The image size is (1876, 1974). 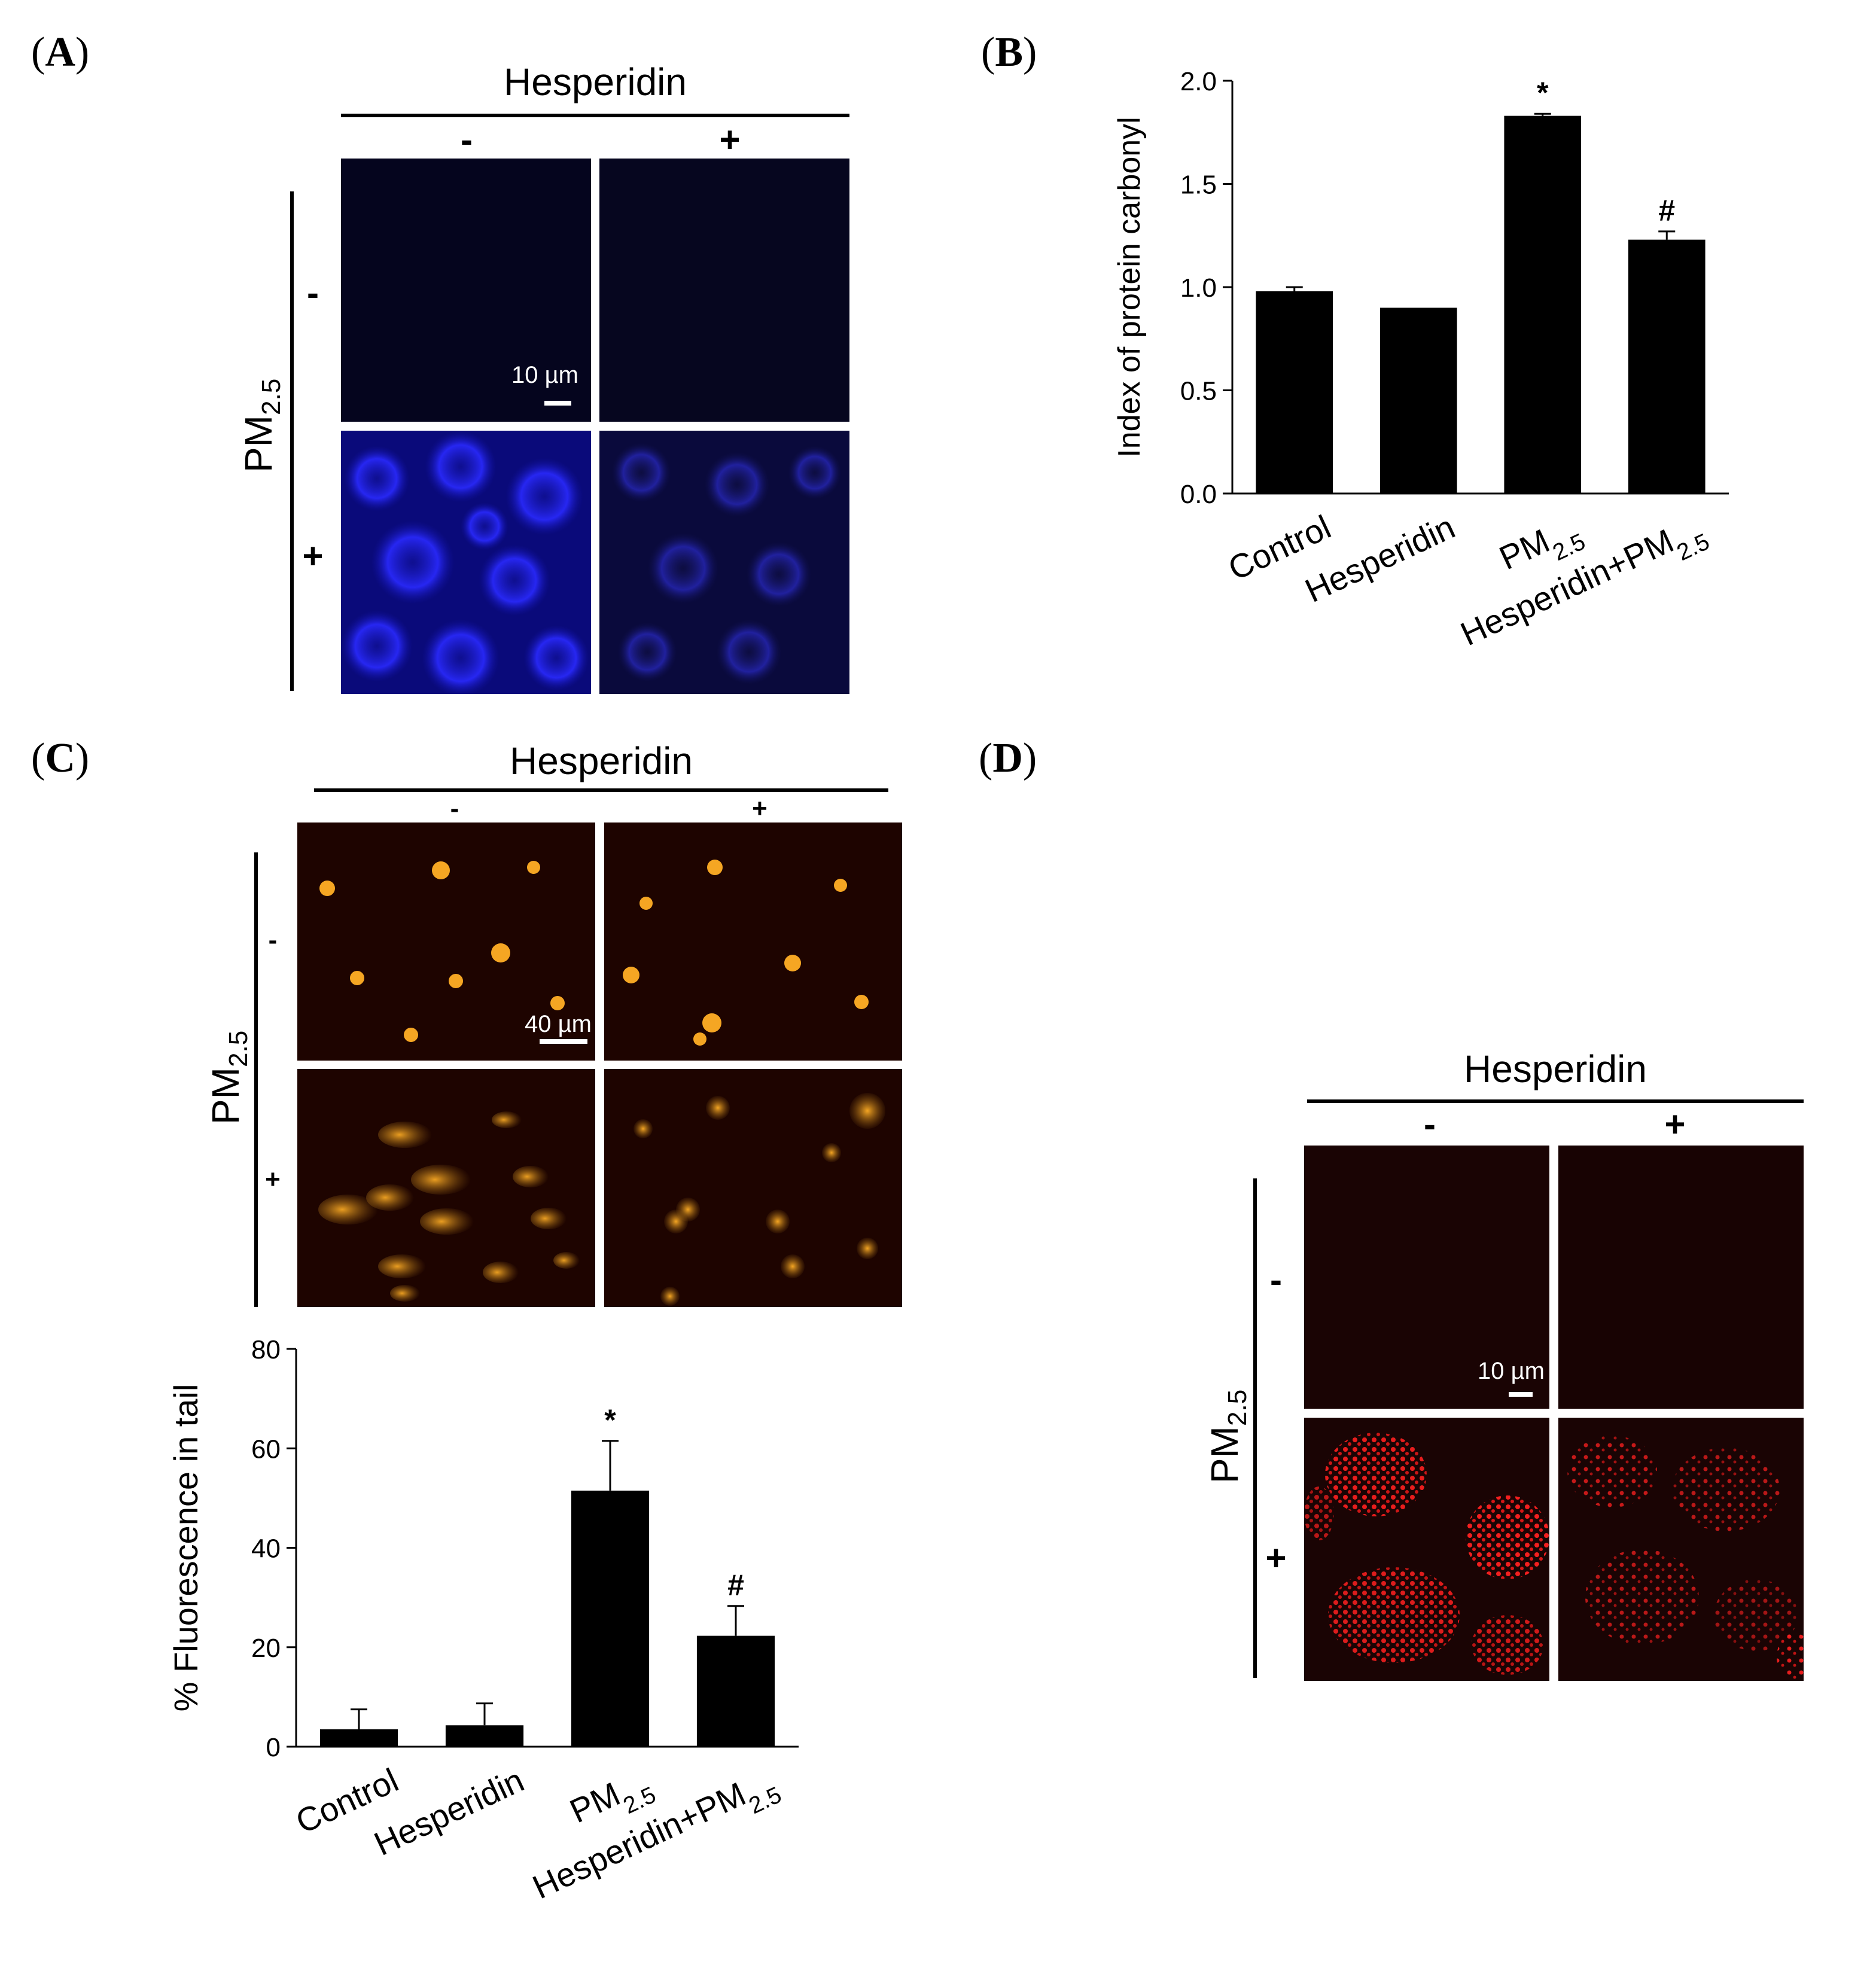 What do you see at coordinates (1555, 1068) in the screenshot?
I see `panel-d-hesperidin-title: Hesperidin` at bounding box center [1555, 1068].